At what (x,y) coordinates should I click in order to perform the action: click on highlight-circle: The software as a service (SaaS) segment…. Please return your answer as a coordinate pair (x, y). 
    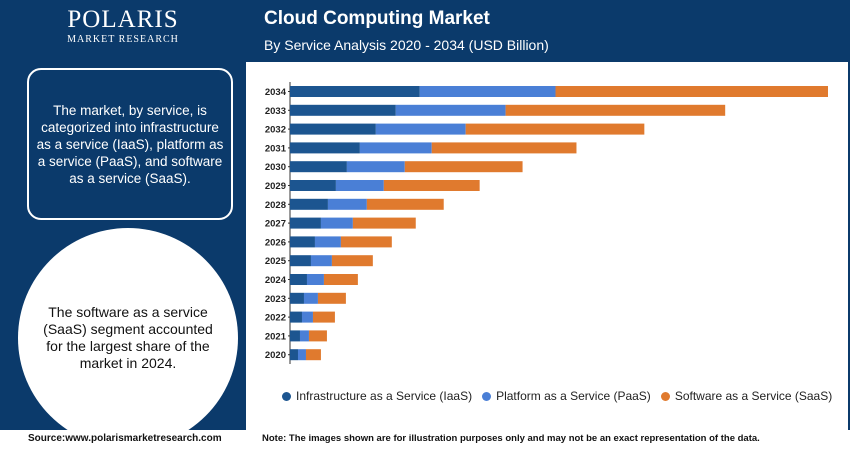
    Looking at the image, I should click on (128, 329).